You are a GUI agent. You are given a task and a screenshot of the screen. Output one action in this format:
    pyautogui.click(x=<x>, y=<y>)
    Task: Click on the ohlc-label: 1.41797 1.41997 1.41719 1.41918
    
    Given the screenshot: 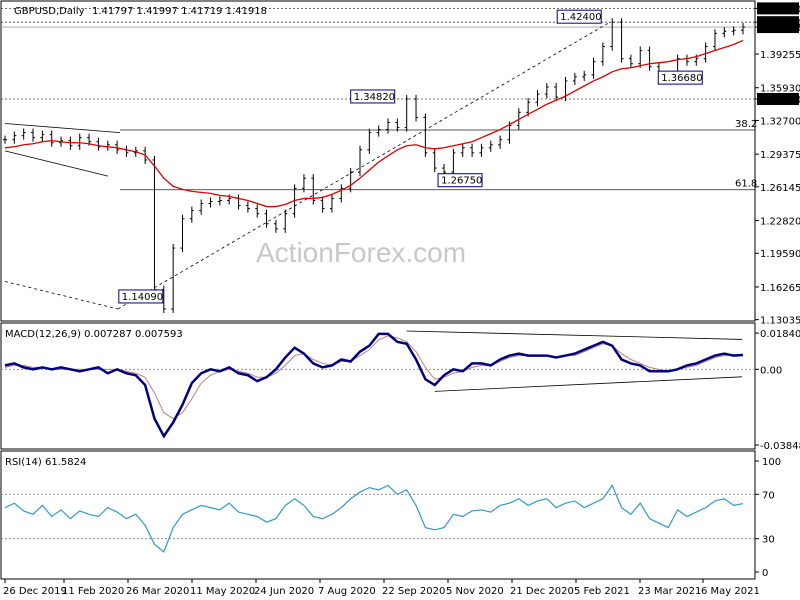 What is the action you would take?
    pyautogui.click(x=179, y=11)
    